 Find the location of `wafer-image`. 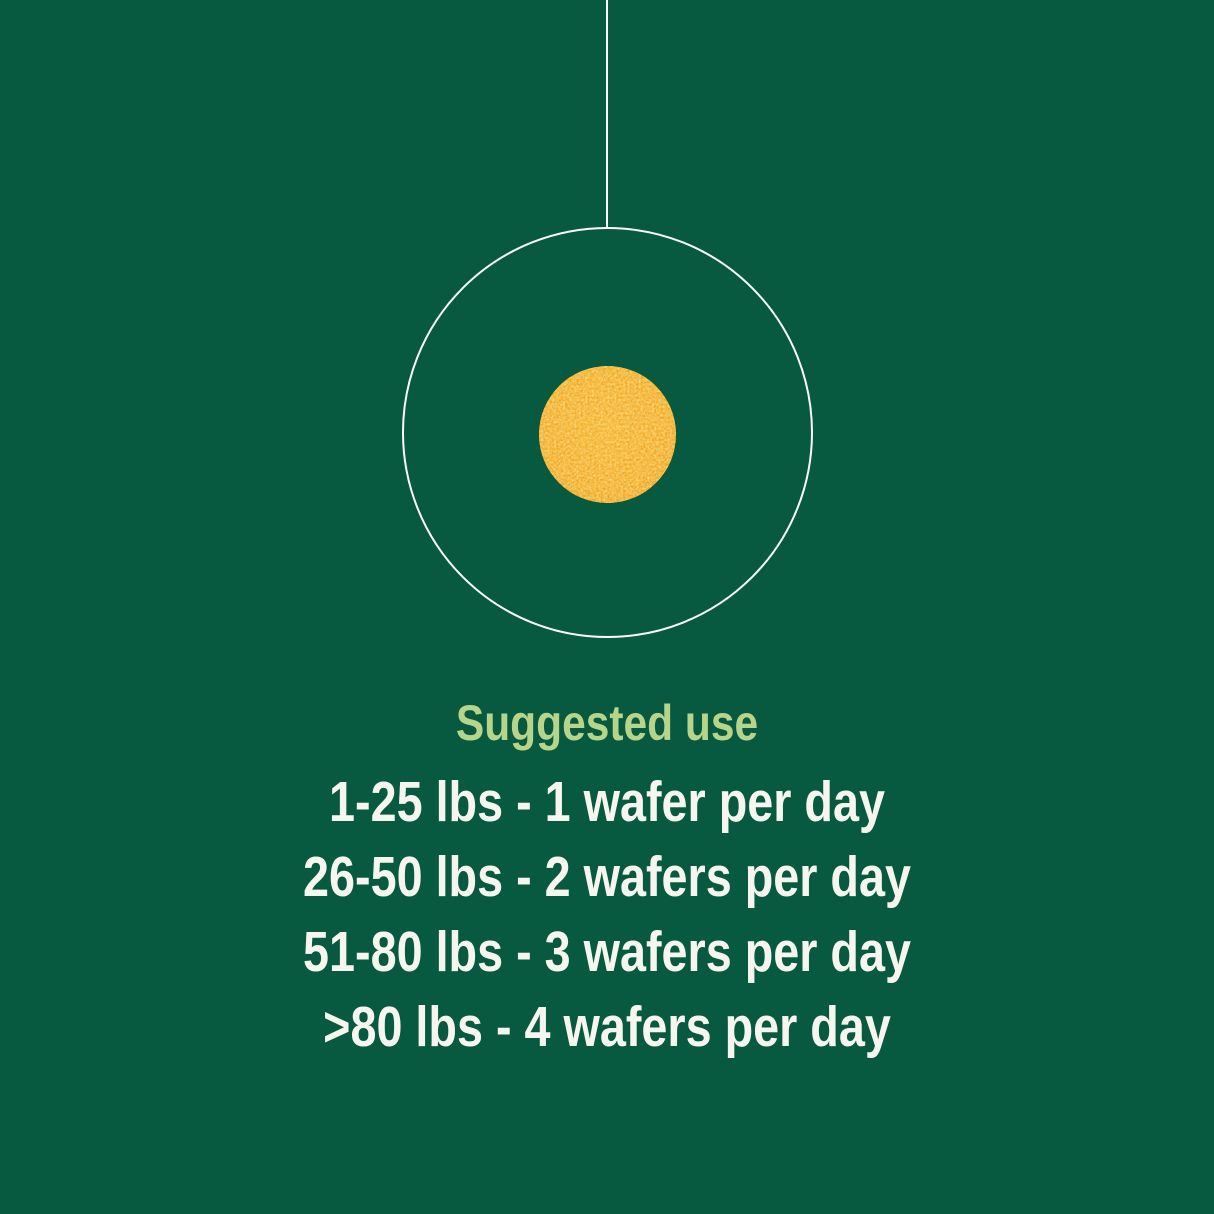

wafer-image is located at coordinates (607, 434).